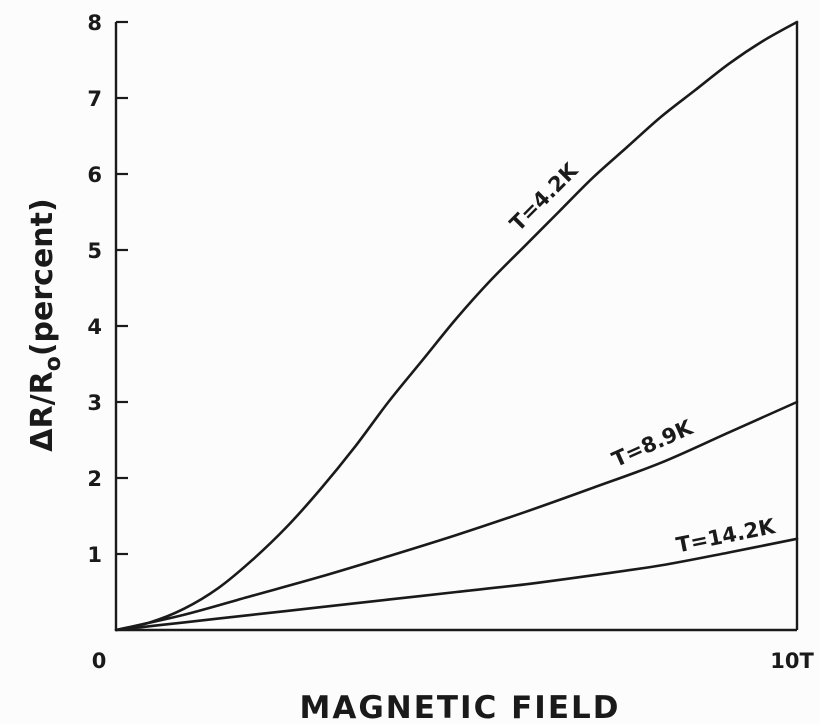 The image size is (820, 724). Describe the element at coordinates (42, 411) in the screenshot. I see `y-axis-title-main: ΔR/R` at that location.